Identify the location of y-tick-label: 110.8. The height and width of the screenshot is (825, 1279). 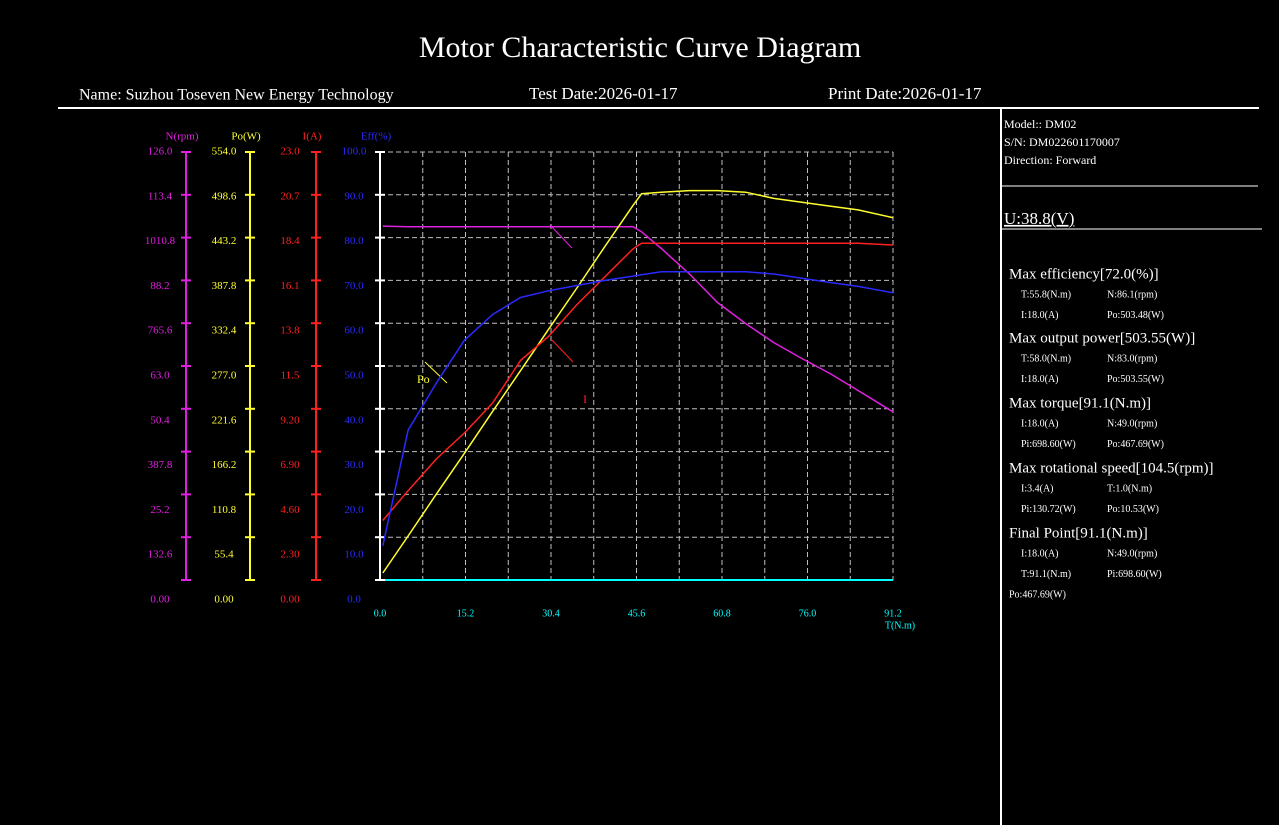
(224, 510).